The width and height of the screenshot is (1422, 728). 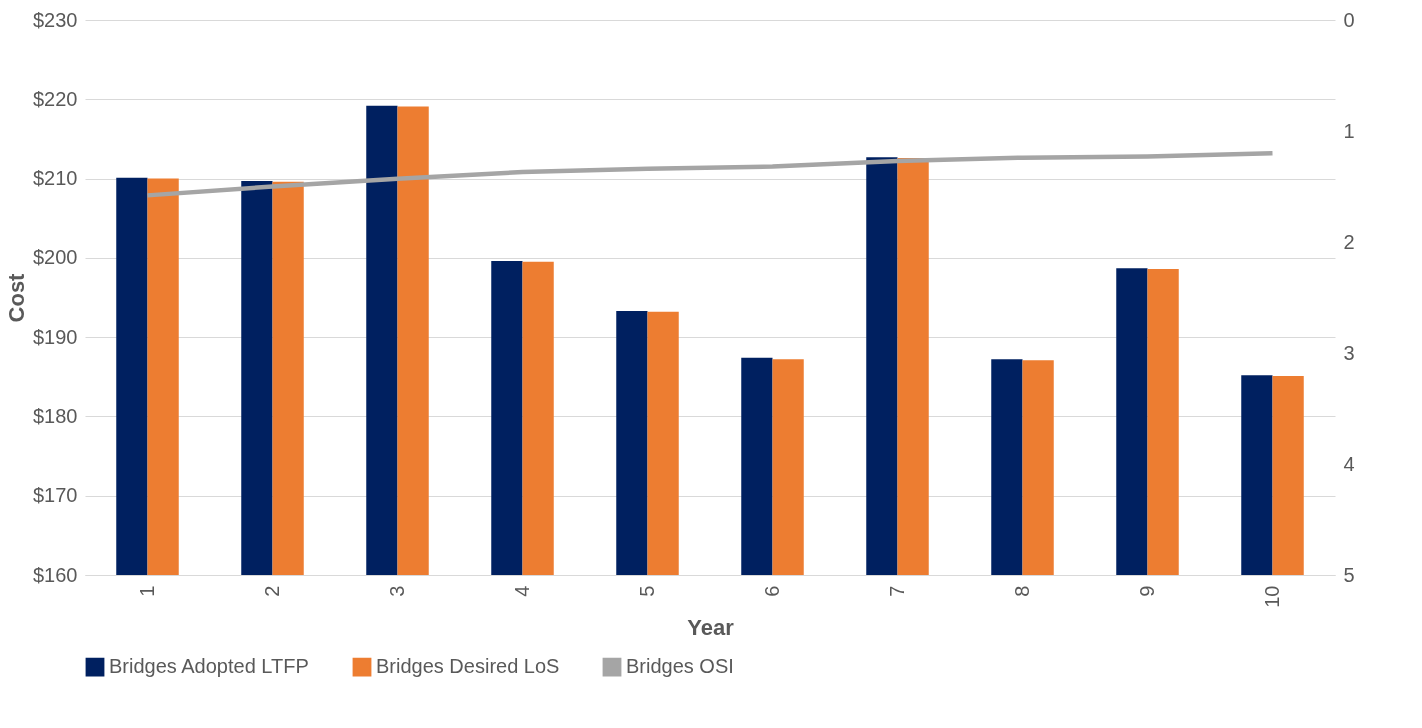 I want to click on y-axis-title: Cost, so click(x=17, y=297).